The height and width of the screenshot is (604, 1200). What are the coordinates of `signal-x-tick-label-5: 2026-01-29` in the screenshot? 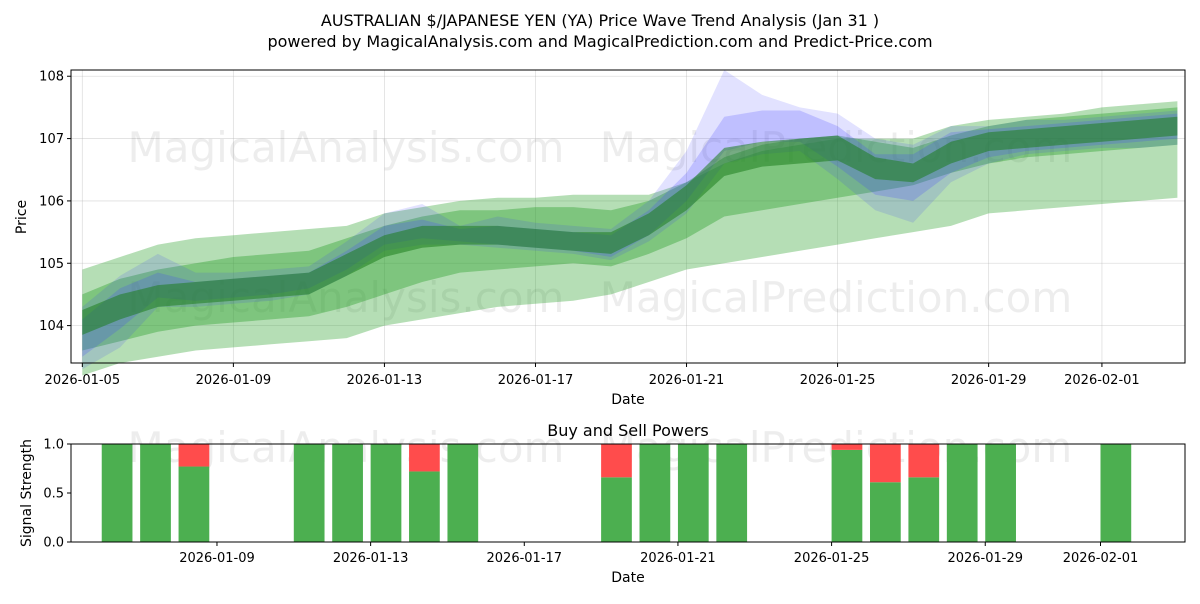 It's located at (985, 558).